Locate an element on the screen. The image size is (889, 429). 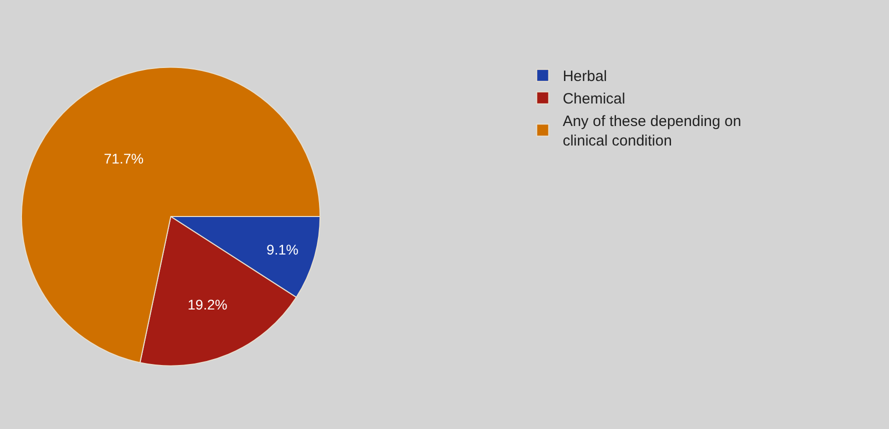
legend-label: Any of these depending on clinical condition is located at coordinates (652, 131).